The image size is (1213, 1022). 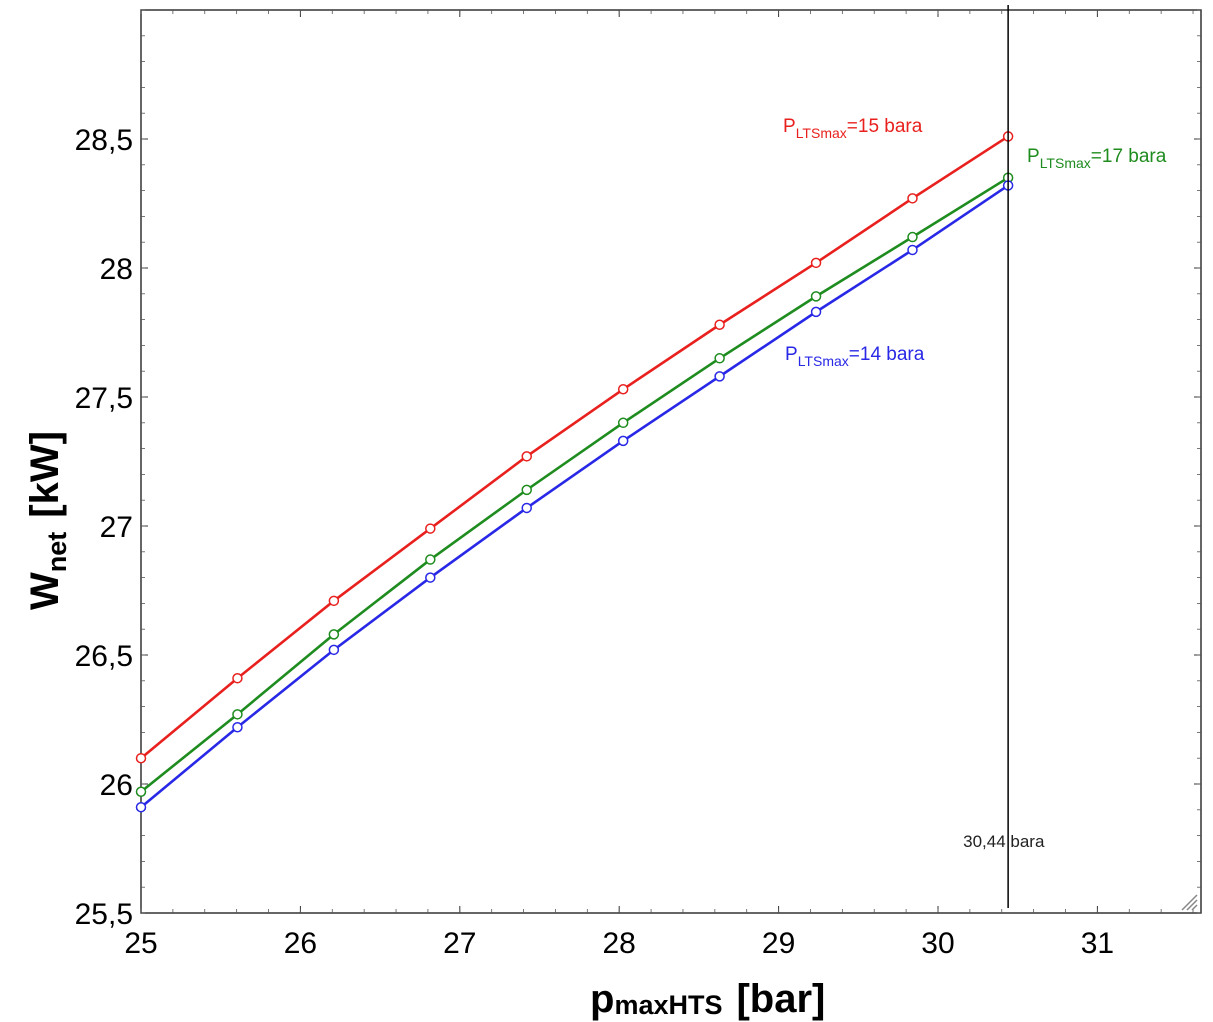 I want to click on x-tick-label: 27, so click(x=459, y=943).